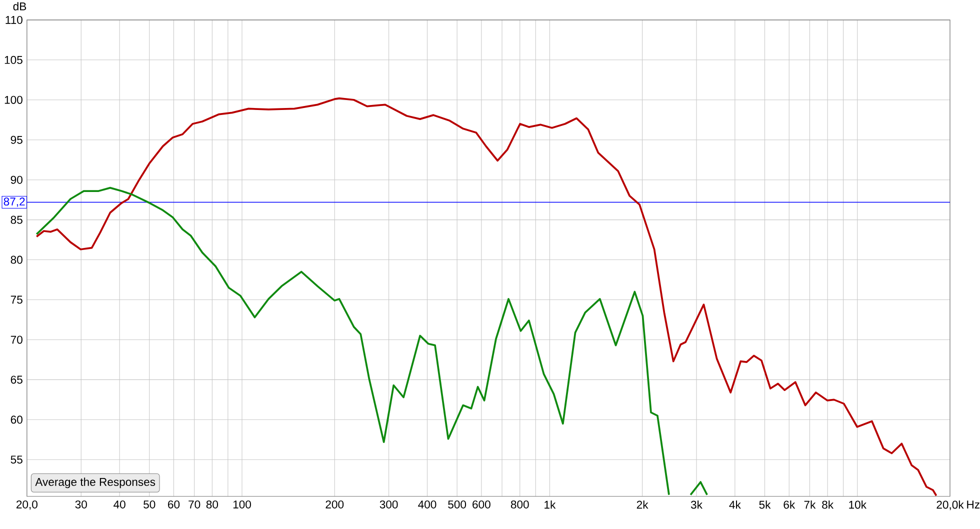 This screenshot has height=529, width=980. I want to click on x-tick-label: 50, so click(150, 504).